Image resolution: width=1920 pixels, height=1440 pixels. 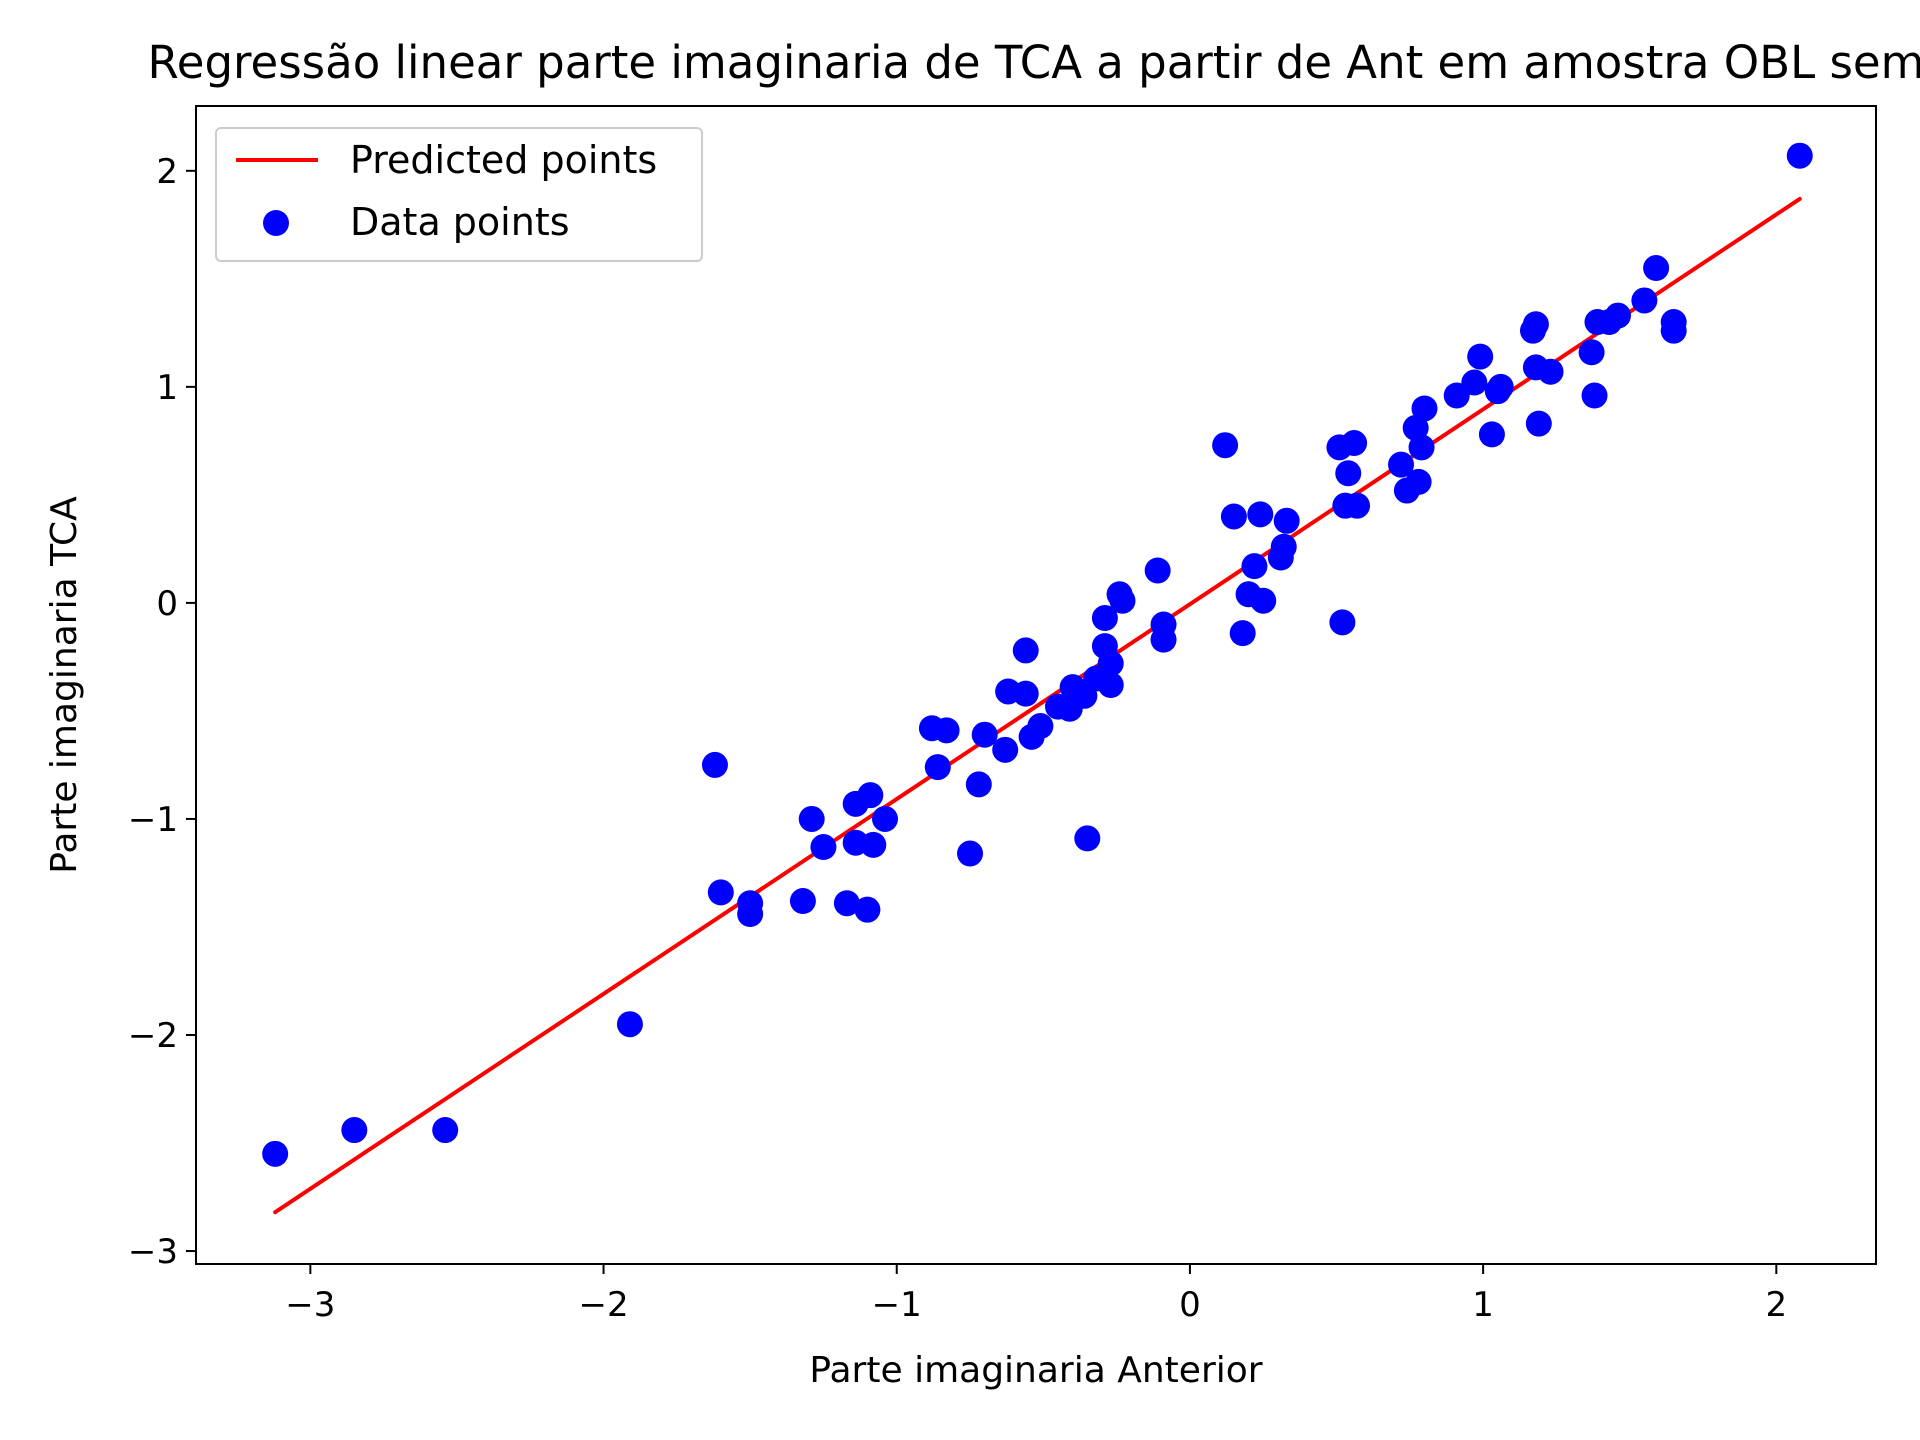 I want to click on x-tick-label: −3, so click(x=310, y=1305).